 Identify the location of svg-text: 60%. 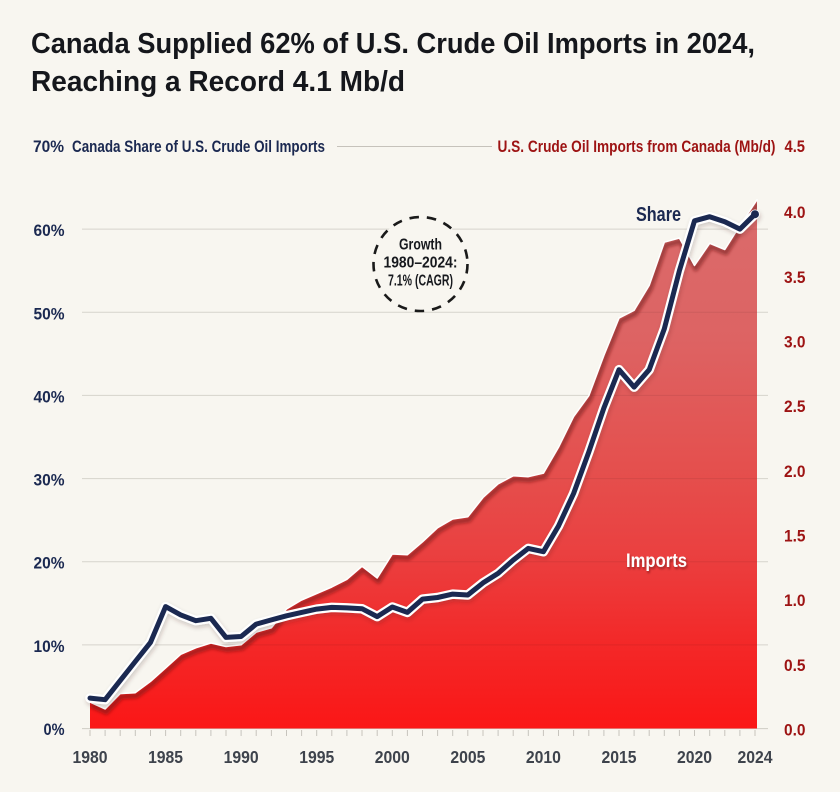
(49, 230).